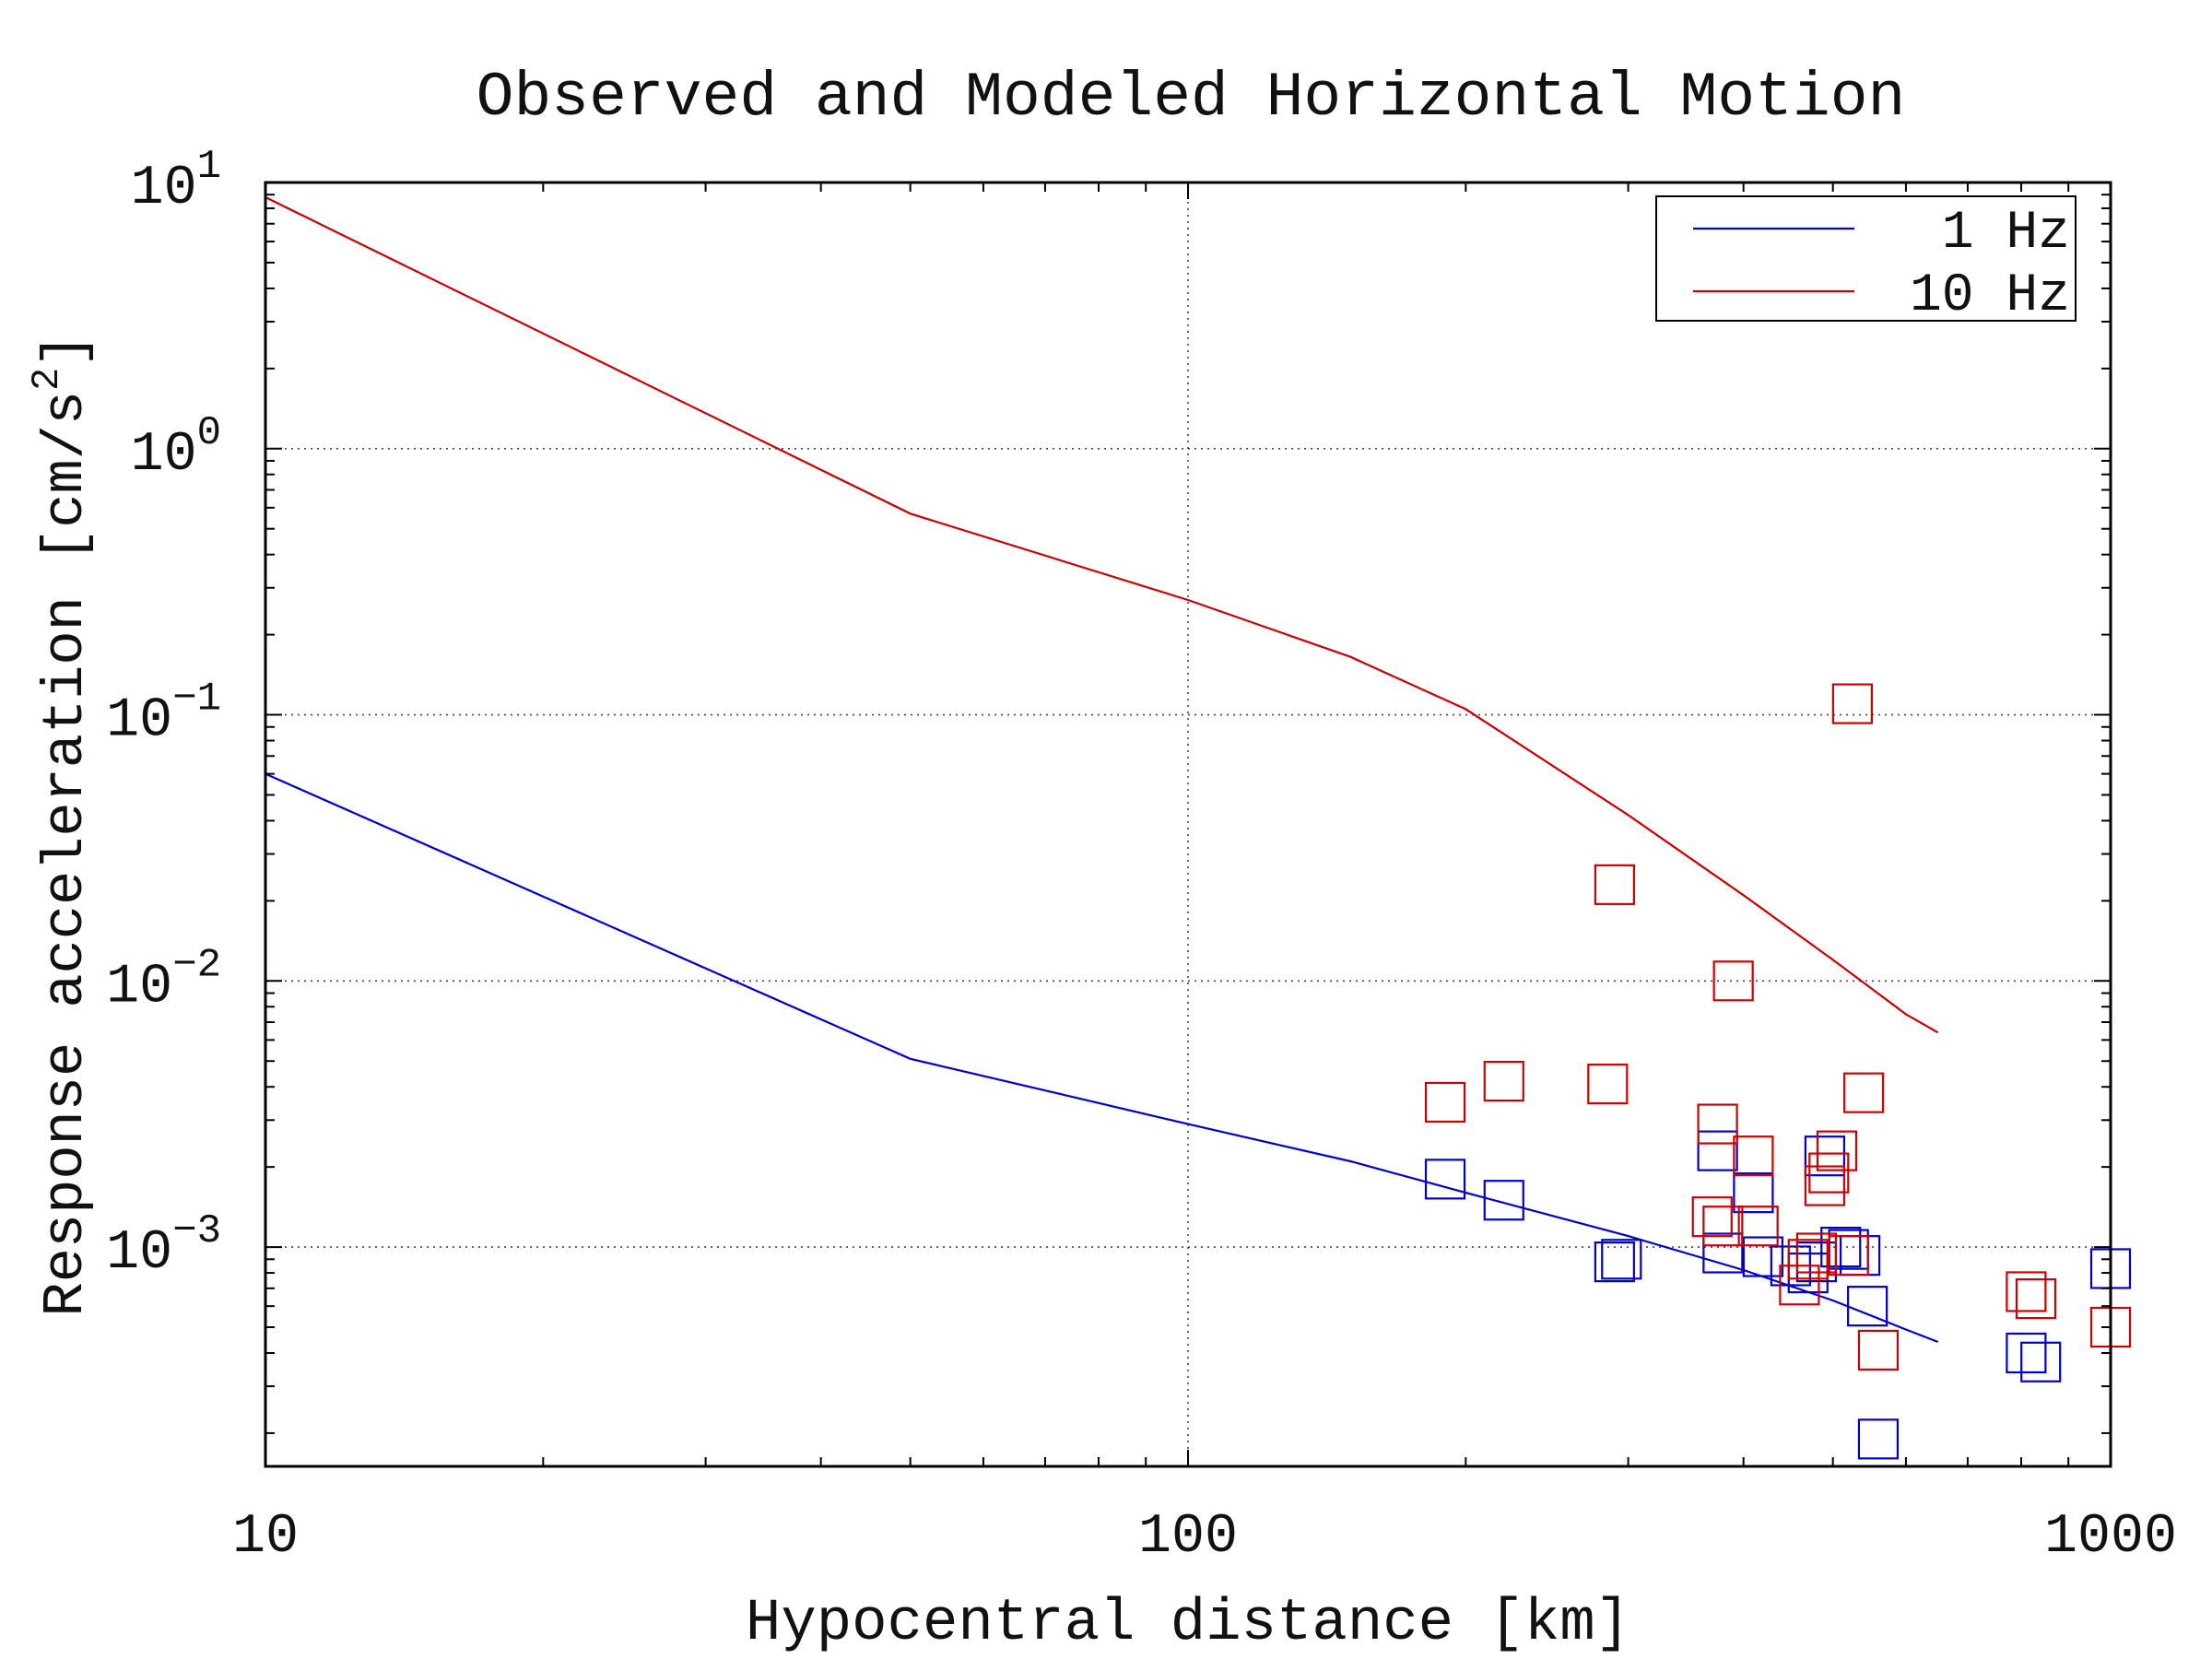 This screenshot has height=1659, width=2212. Describe the element at coordinates (47, 379) in the screenshot. I see `y-axis-label-superscript: 2` at that location.